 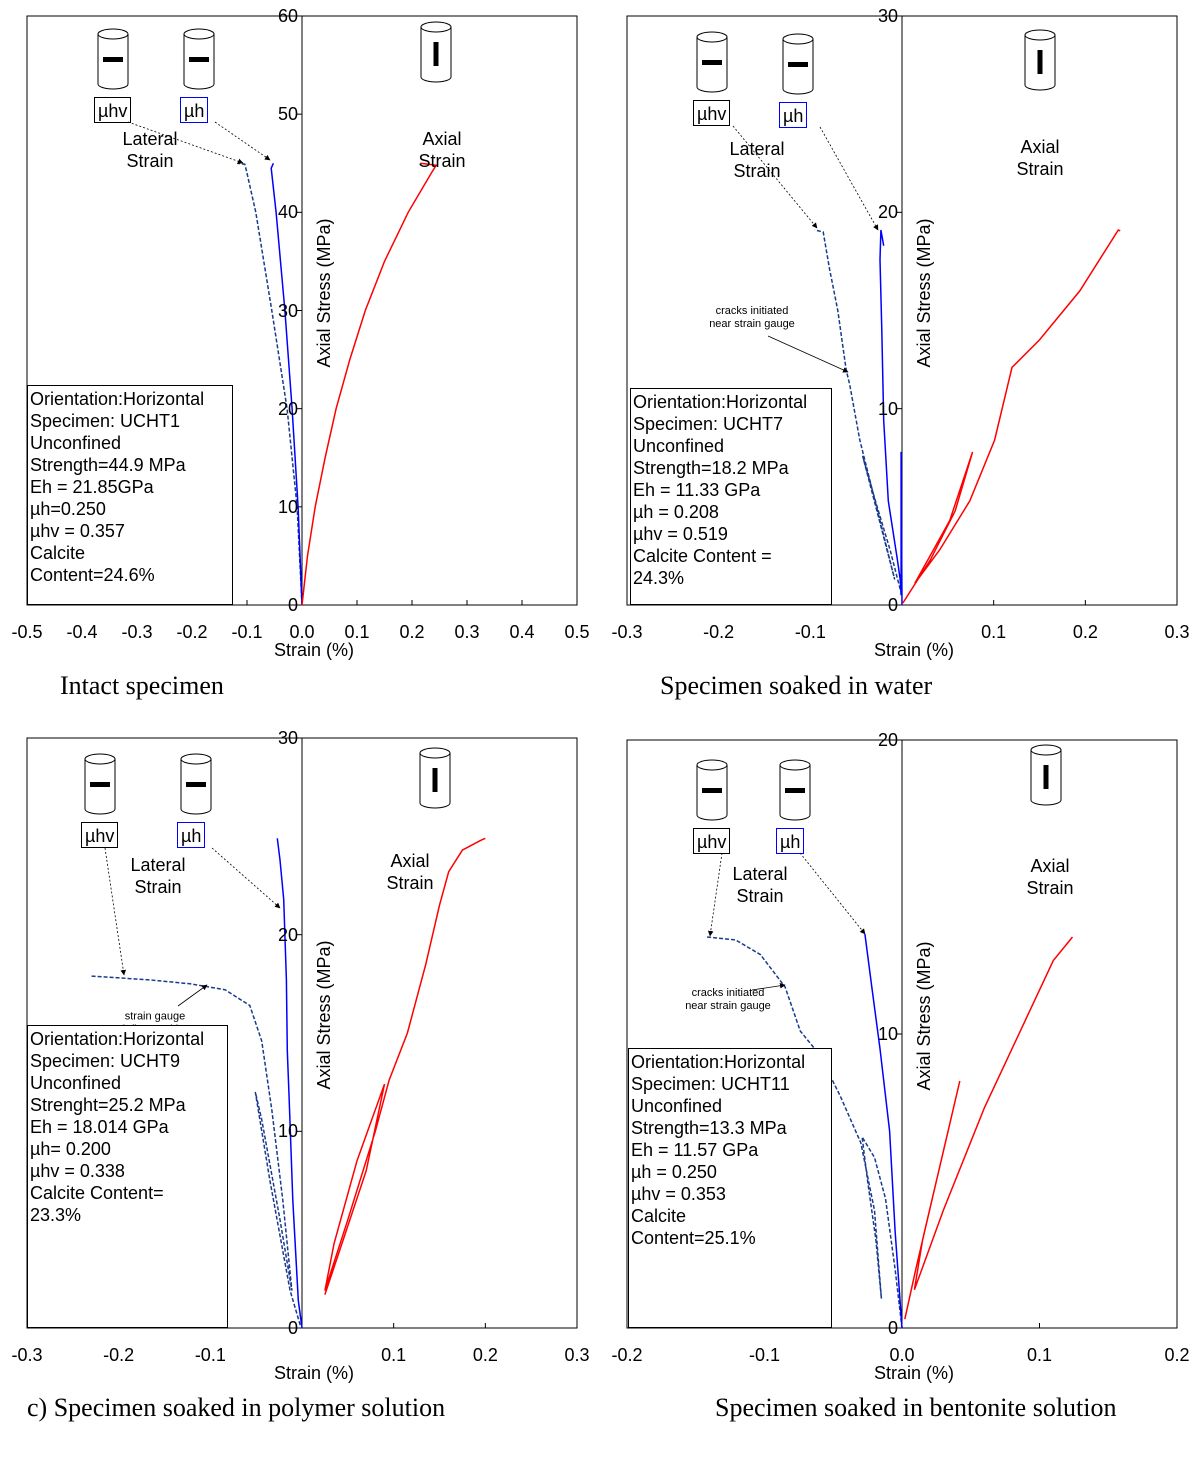 I want to click on x-tick-label: -0.2, so click(x=119, y=1355).